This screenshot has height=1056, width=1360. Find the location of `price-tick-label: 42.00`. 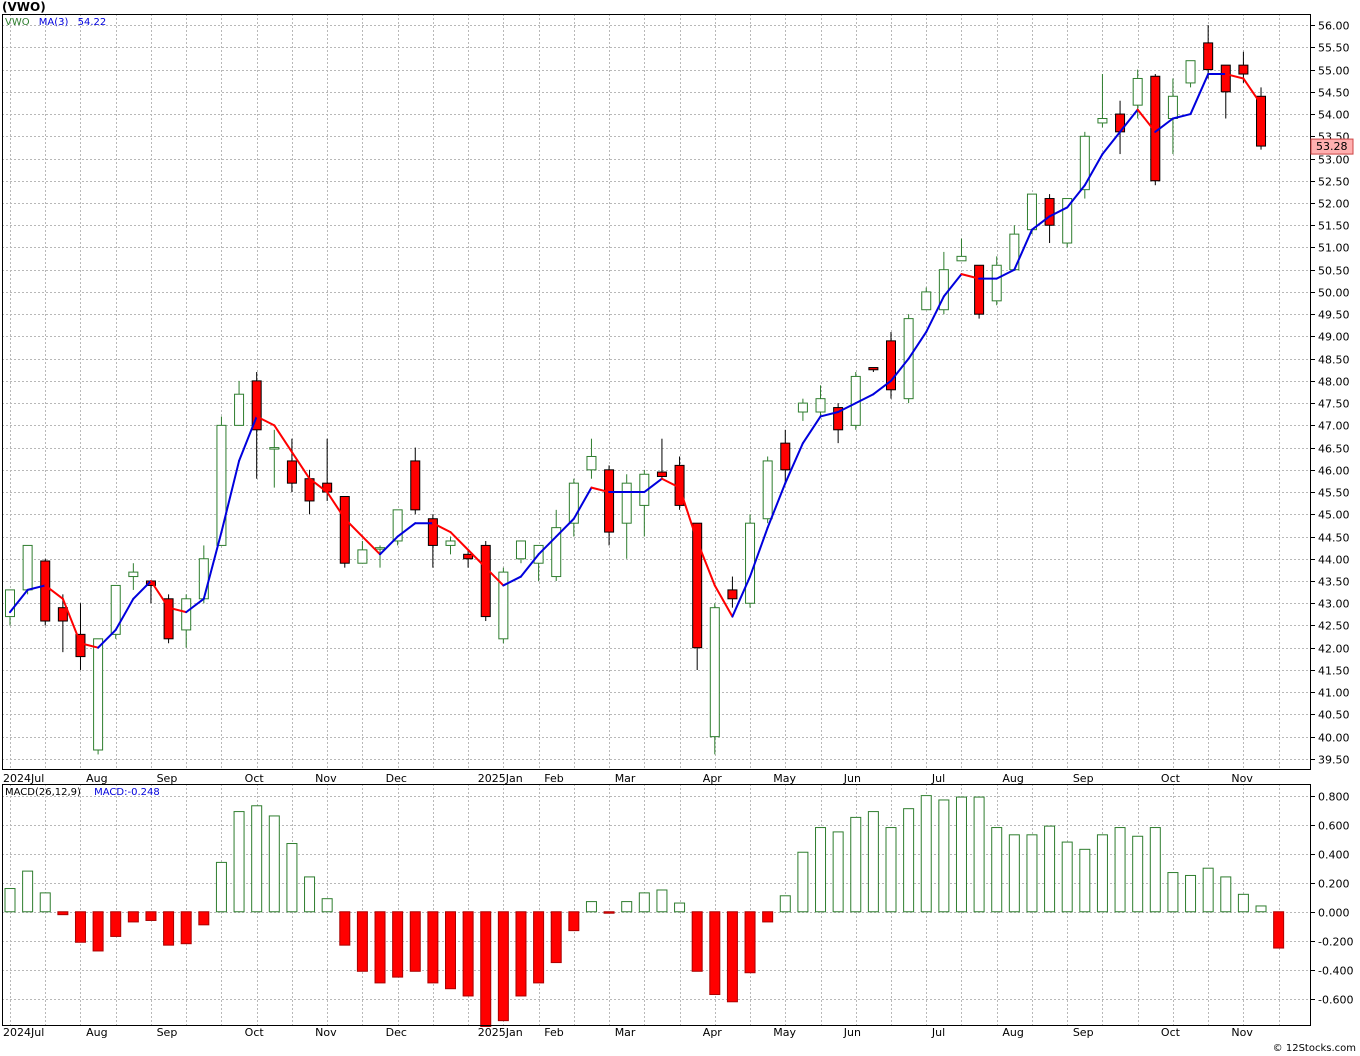

price-tick-label: 42.00 is located at coordinates (1334, 649).